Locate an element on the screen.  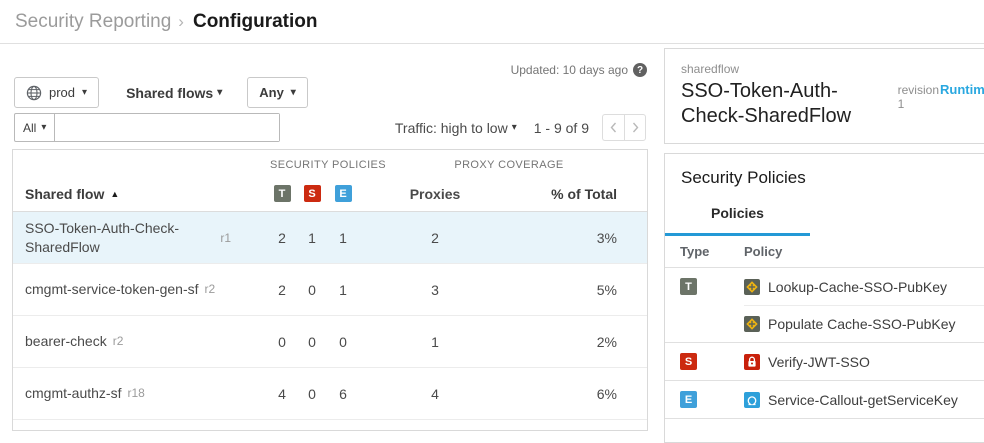
lock-icon is located at coordinates (752, 361).